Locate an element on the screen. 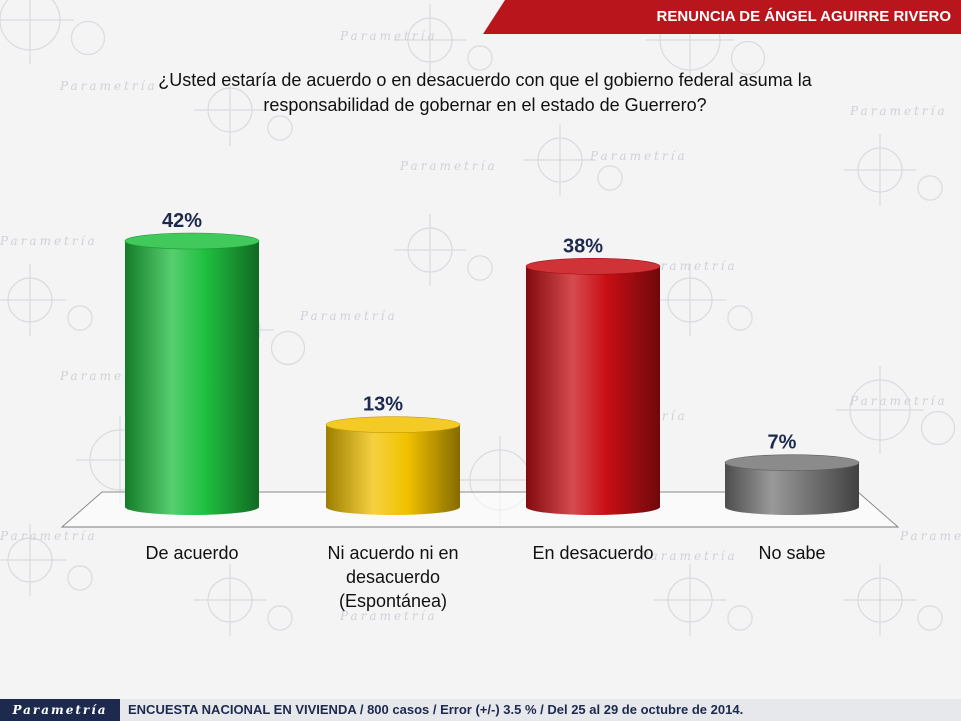 The width and height of the screenshot is (961, 721). category-label-3-line-0: No sabe is located at coordinates (792, 553).